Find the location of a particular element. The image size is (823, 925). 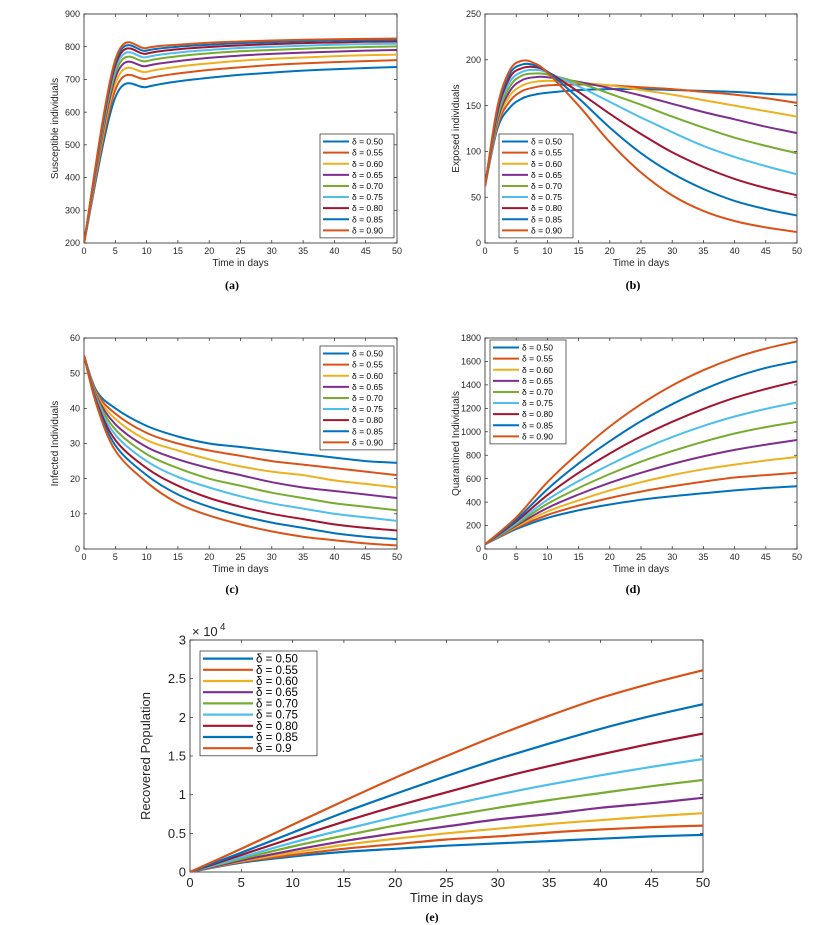

panel-c-caption: (c) is located at coordinates (231, 589).